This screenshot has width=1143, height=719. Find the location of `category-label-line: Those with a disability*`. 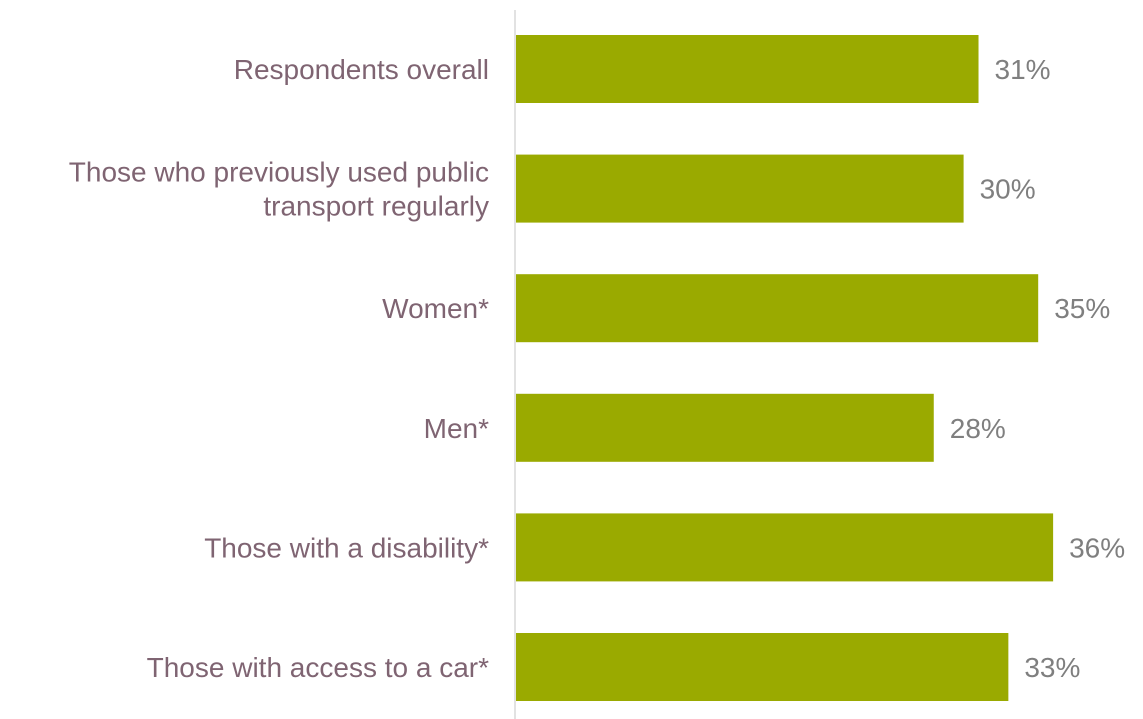

category-label-line: Those with a disability* is located at coordinates (346, 547).